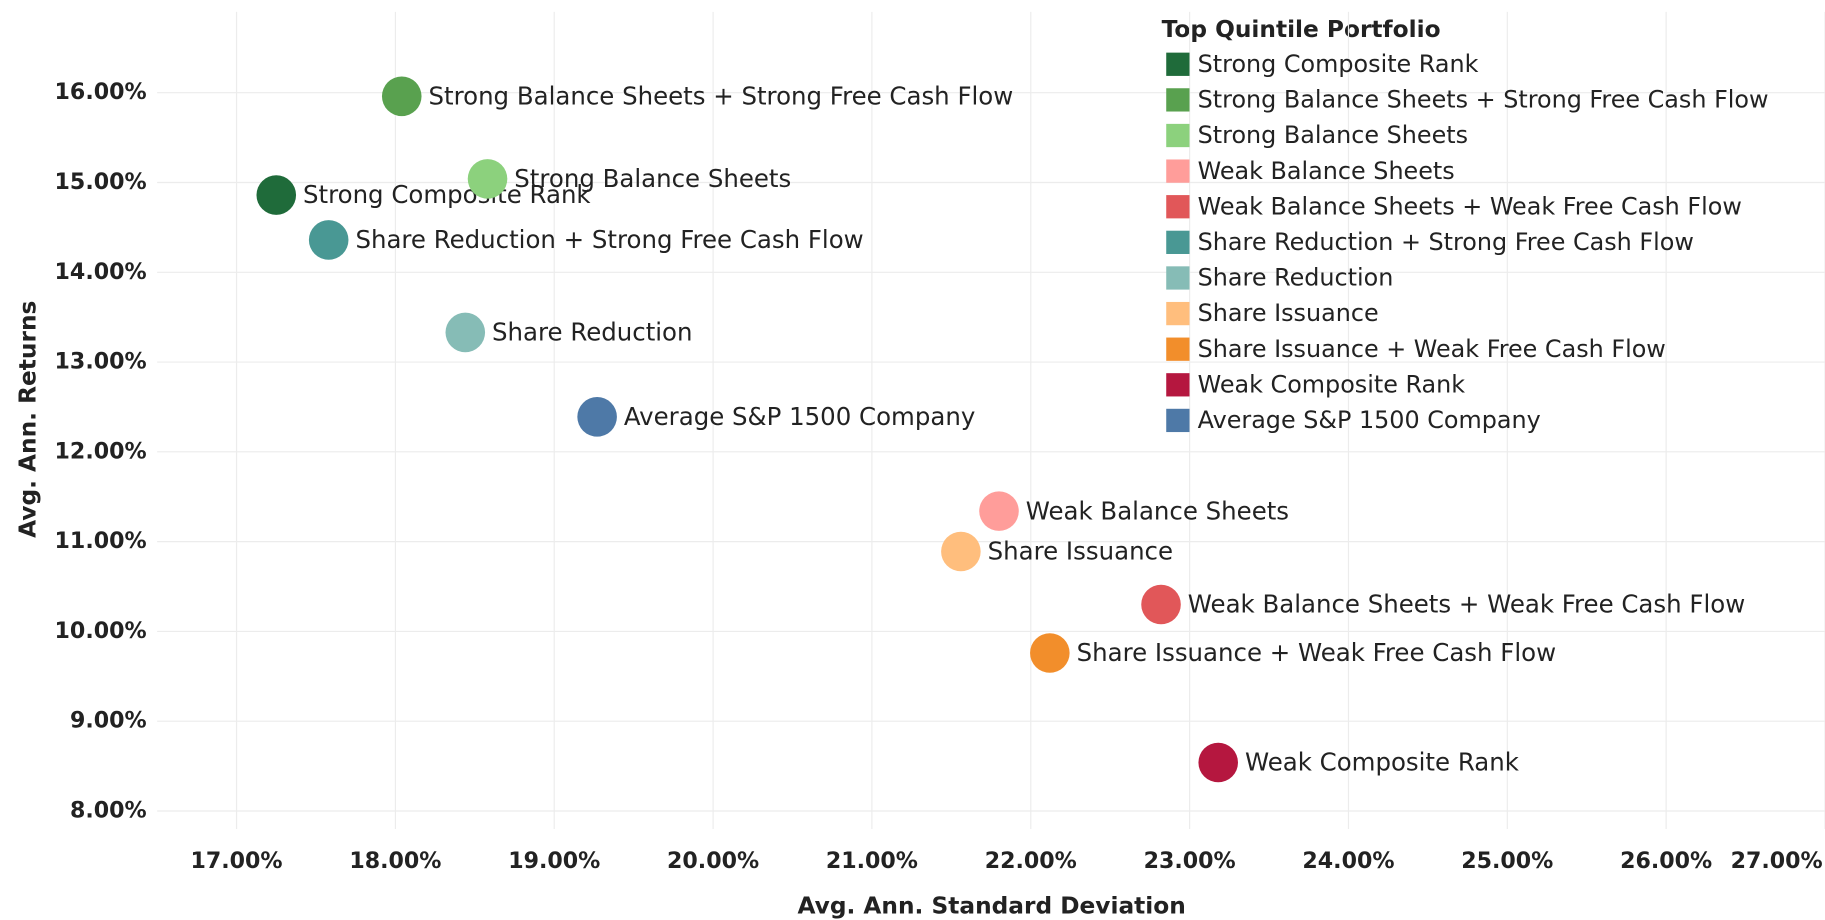  I want to click on y-tick-label: 16.00%, so click(101, 92).